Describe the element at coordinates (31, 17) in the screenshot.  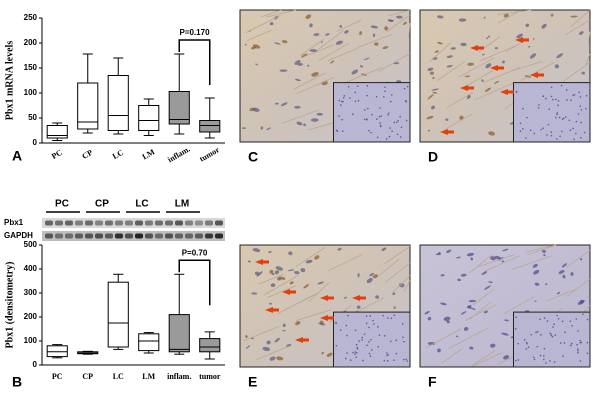
I see `y-tick-label: 250` at that location.